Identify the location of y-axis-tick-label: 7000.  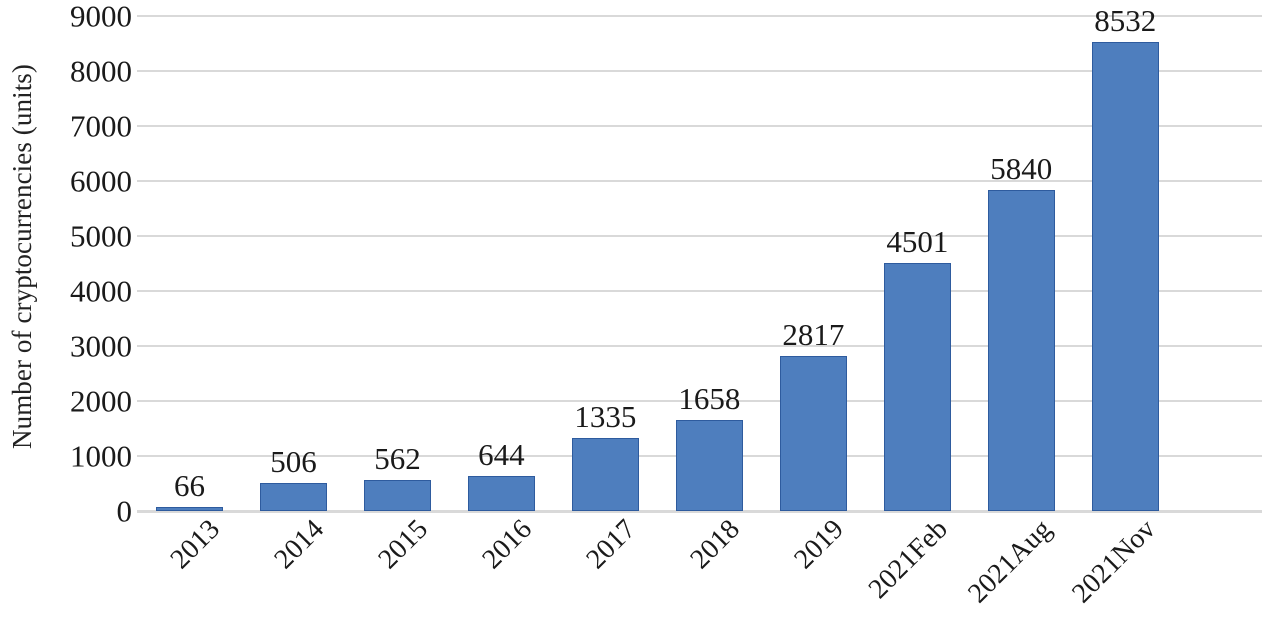
(101, 126).